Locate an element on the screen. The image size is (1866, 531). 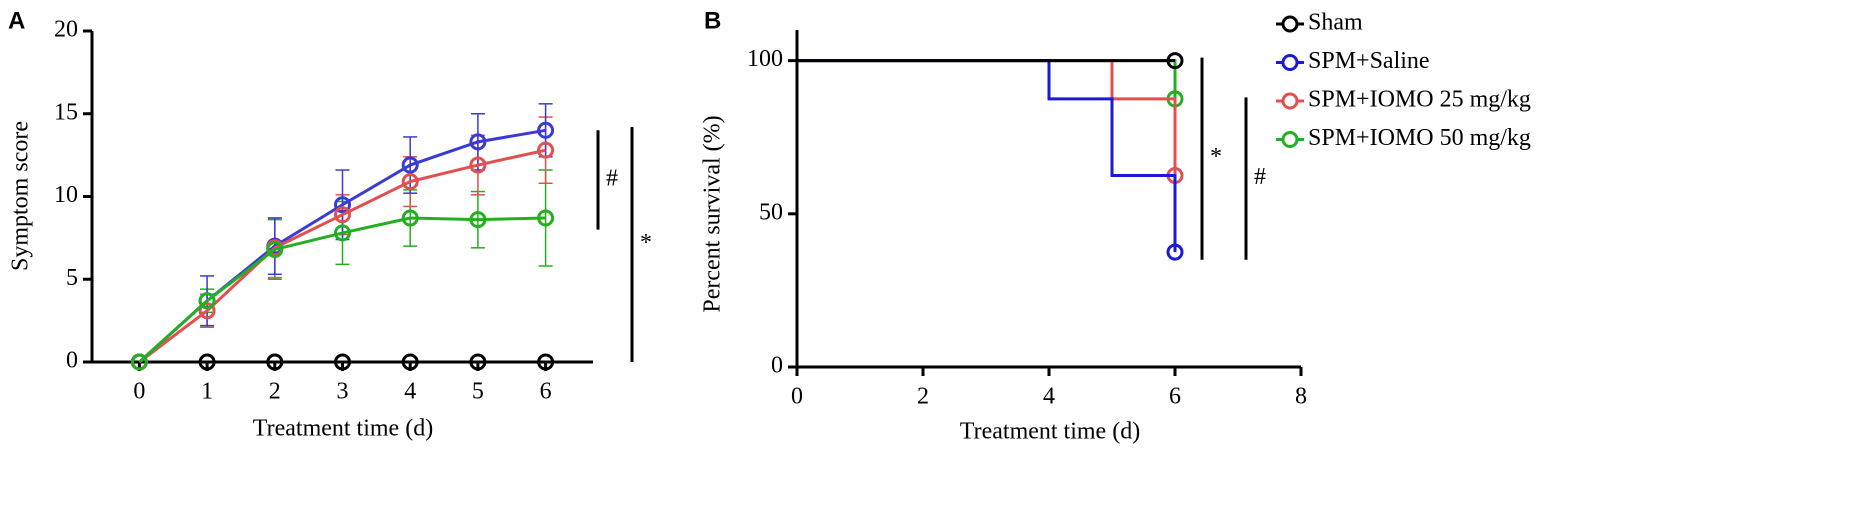
y-axis-label: Symptom score is located at coordinates (21, 196).